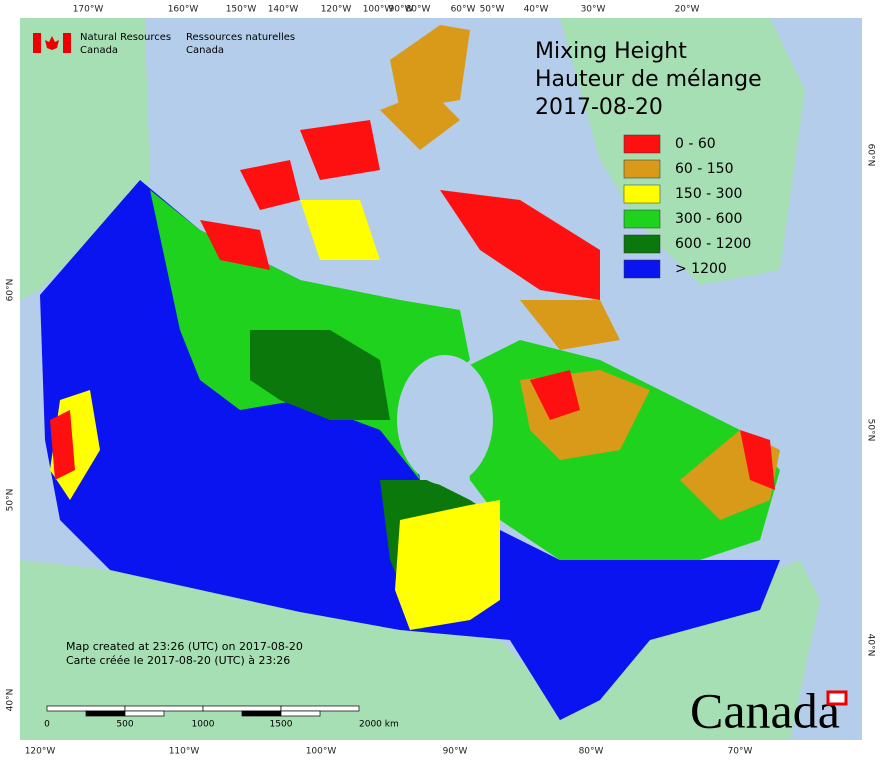 Image resolution: width=880 pixels, height=764 pixels. What do you see at coordinates (203, 725) in the screenshot?
I see `scale-label: 1000` at bounding box center [203, 725].